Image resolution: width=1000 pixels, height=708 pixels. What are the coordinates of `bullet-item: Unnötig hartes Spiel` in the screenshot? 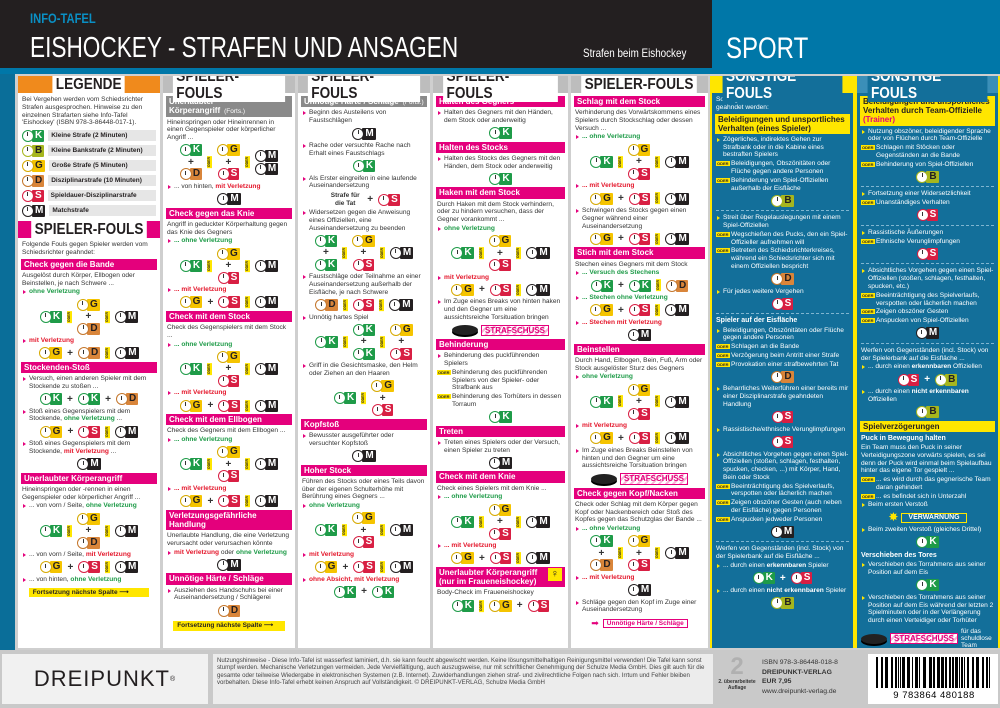 It's located at (364, 318).